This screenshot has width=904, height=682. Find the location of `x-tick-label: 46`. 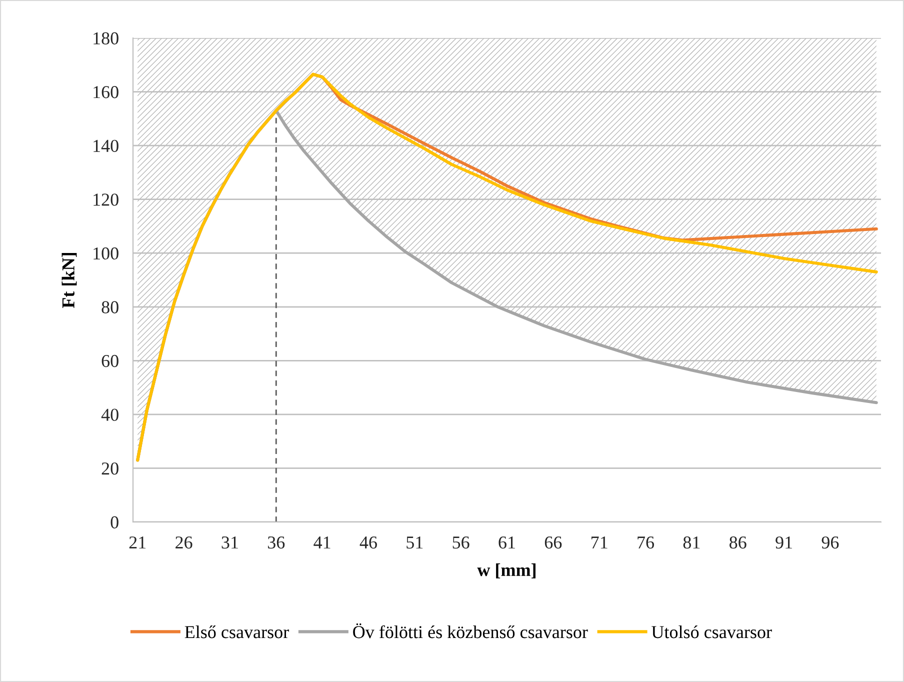

x-tick-label: 46 is located at coordinates (368, 542).